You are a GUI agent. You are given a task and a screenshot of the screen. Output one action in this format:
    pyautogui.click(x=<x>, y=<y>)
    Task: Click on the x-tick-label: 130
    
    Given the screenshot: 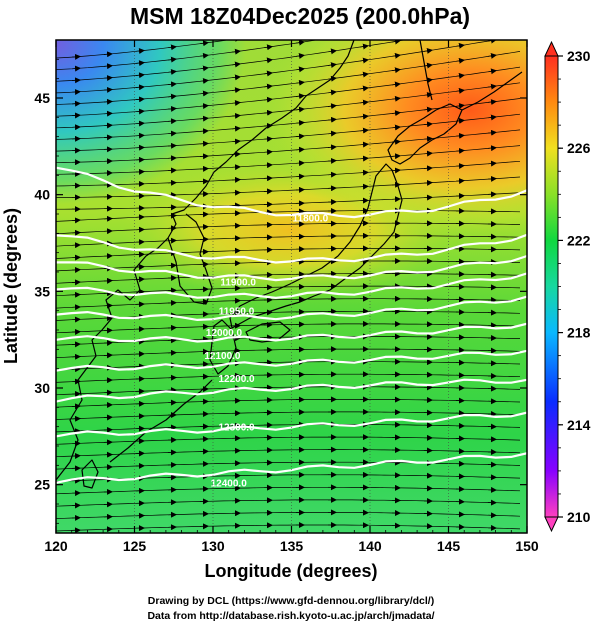 What is the action you would take?
    pyautogui.click(x=213, y=546)
    